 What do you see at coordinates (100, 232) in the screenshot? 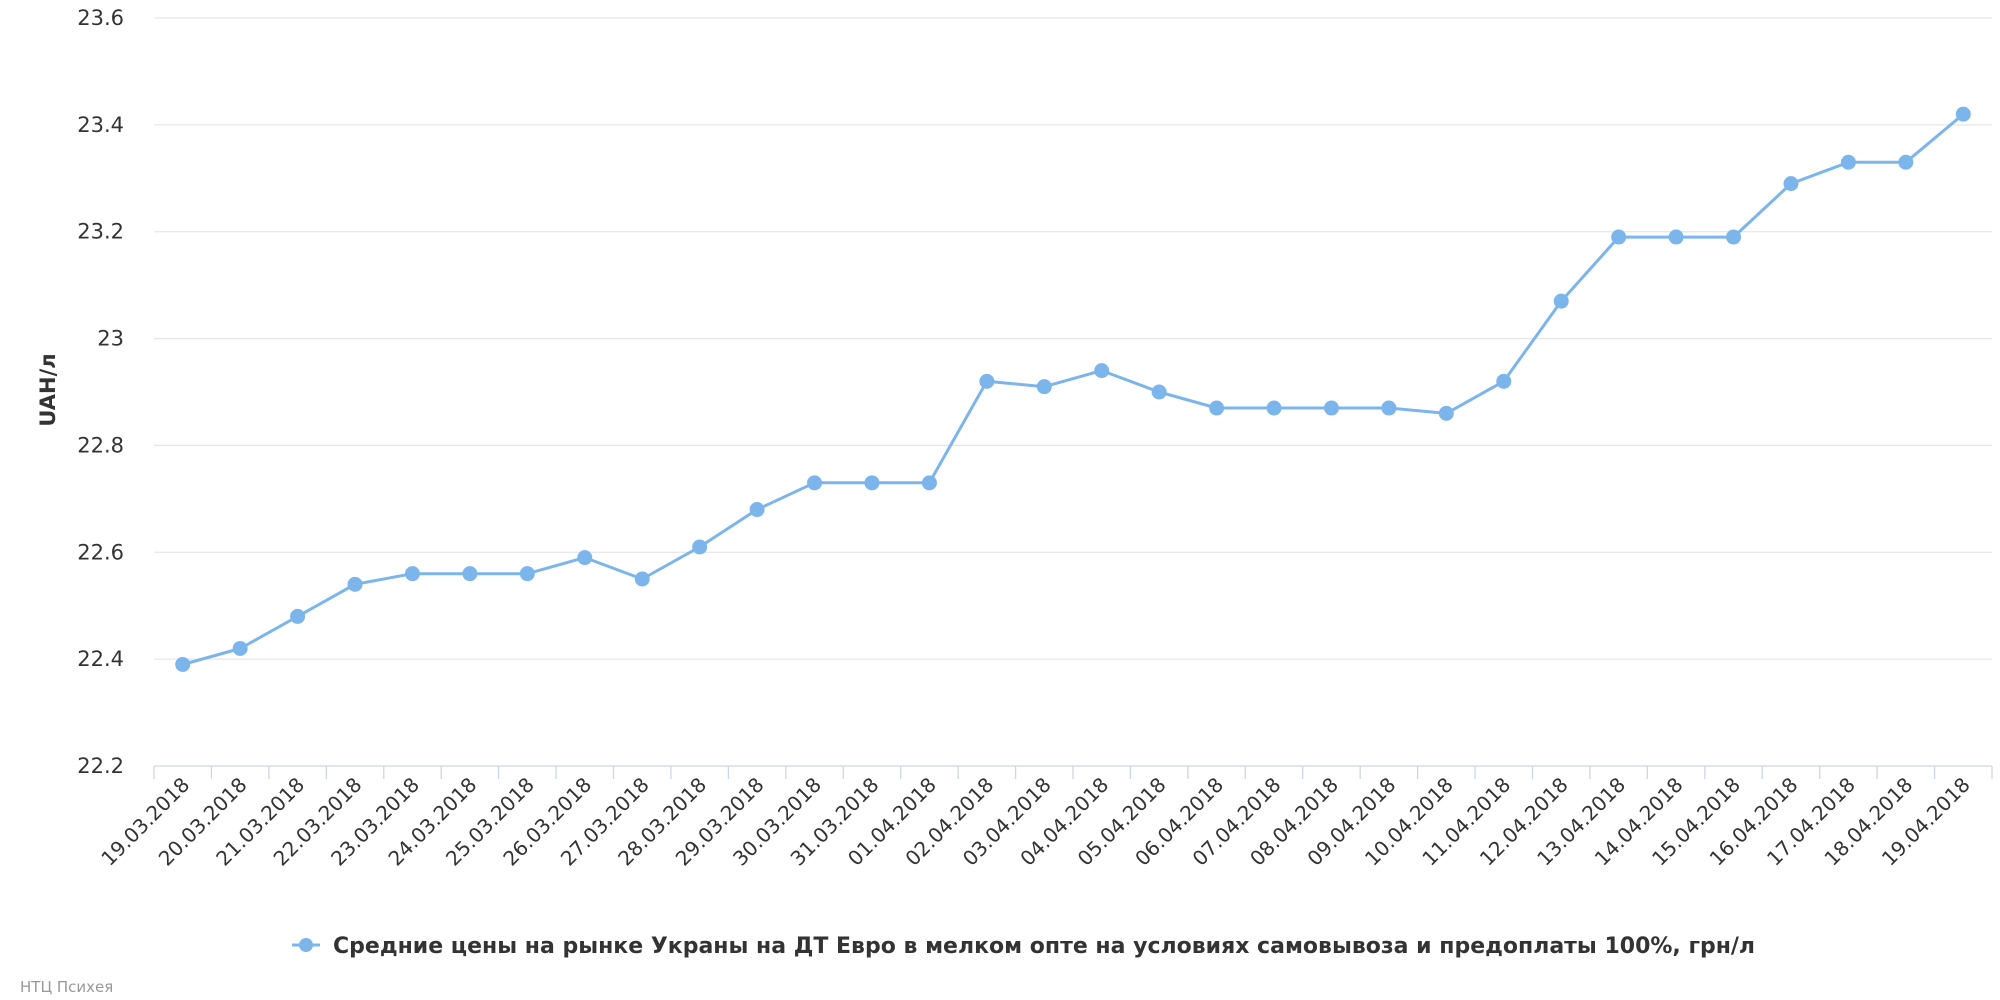
I see `y-tick-label: 23.2` at bounding box center [100, 232].